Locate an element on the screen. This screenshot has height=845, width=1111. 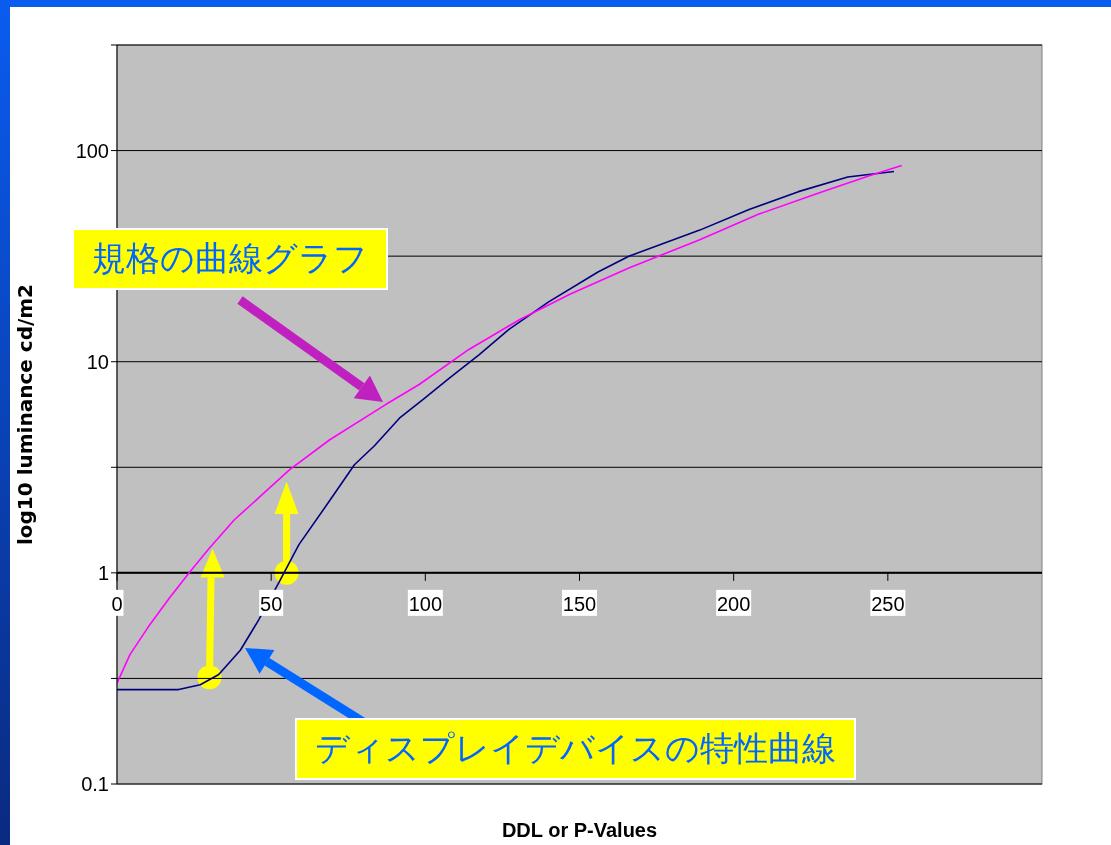
annotation: ディスプレイデバイスの特性曲線 is located at coordinates (575, 749).